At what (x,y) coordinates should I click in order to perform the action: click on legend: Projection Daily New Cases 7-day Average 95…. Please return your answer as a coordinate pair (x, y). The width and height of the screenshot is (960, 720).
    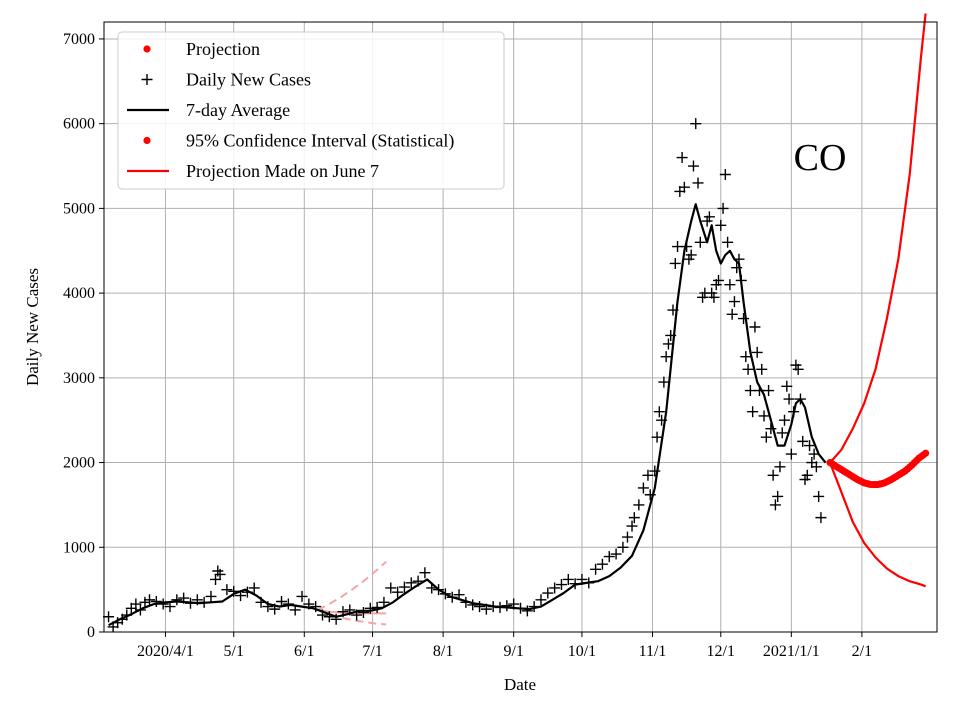
    Looking at the image, I should click on (311, 110).